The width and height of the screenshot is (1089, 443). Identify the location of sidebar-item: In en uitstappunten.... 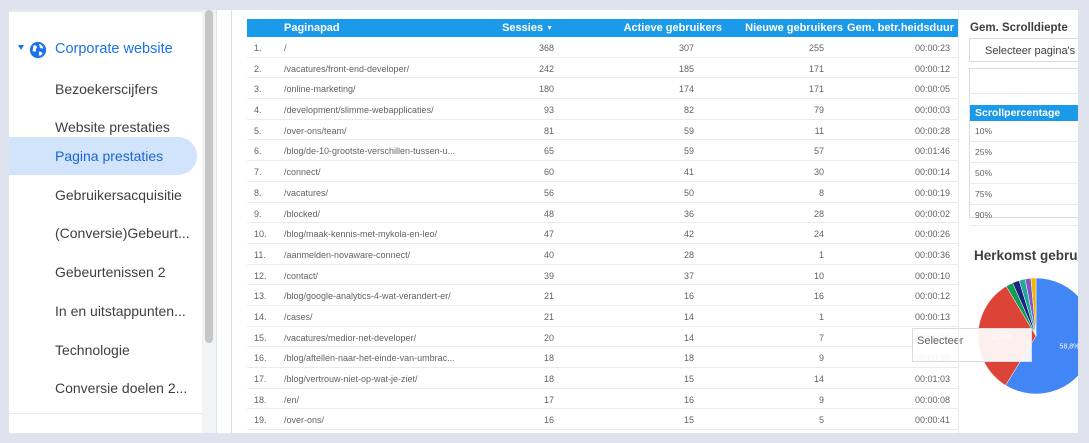
(103, 311).